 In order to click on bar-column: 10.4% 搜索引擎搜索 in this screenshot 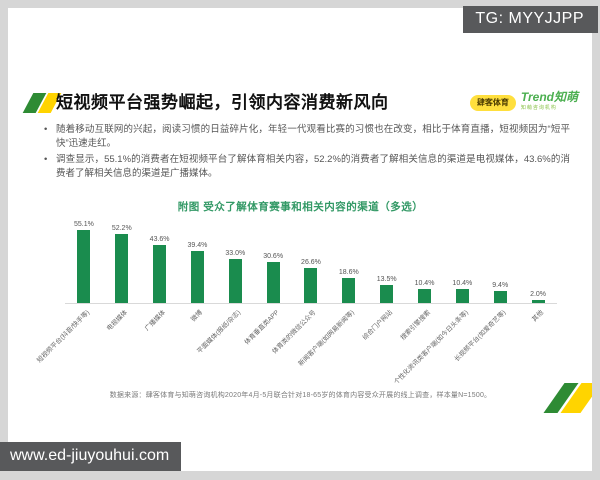, I will do `click(421, 280)`.